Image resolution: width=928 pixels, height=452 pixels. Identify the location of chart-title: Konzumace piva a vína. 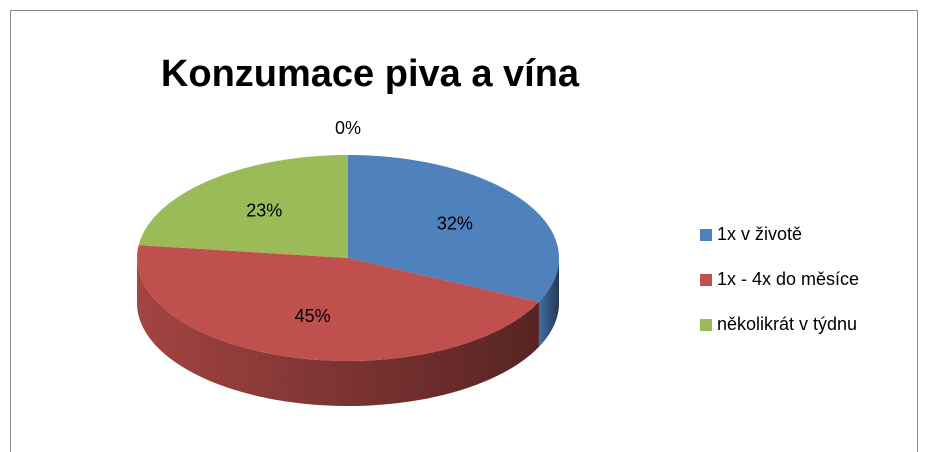
(370, 74).